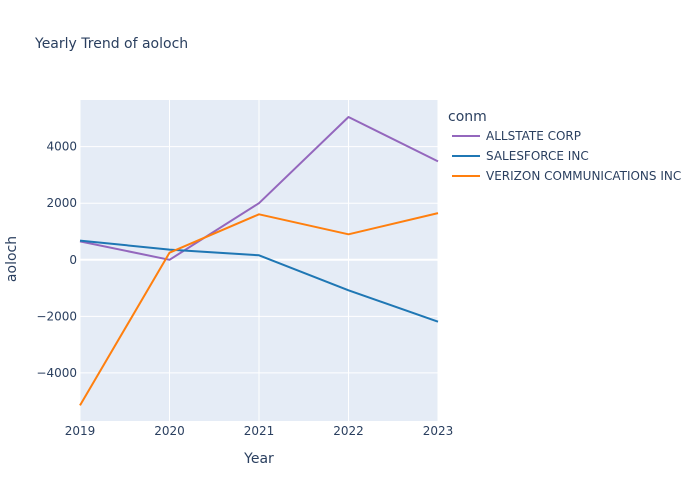  What do you see at coordinates (533, 136) in the screenshot?
I see `legend-item-label: ALLSTATE CORP` at bounding box center [533, 136].